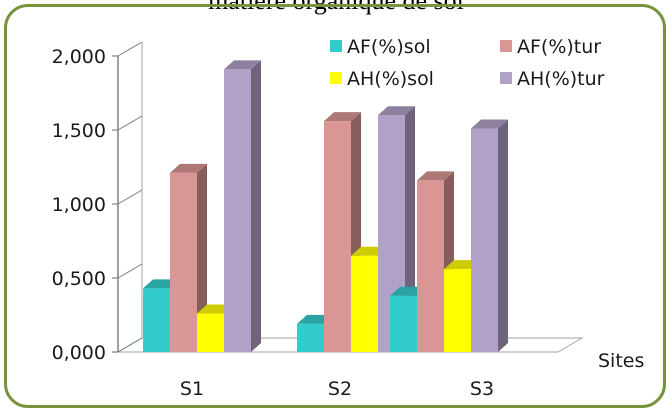 The height and width of the screenshot is (416, 672). What do you see at coordinates (559, 47) in the screenshot?
I see `legend-label: AF(%)tur` at bounding box center [559, 47].